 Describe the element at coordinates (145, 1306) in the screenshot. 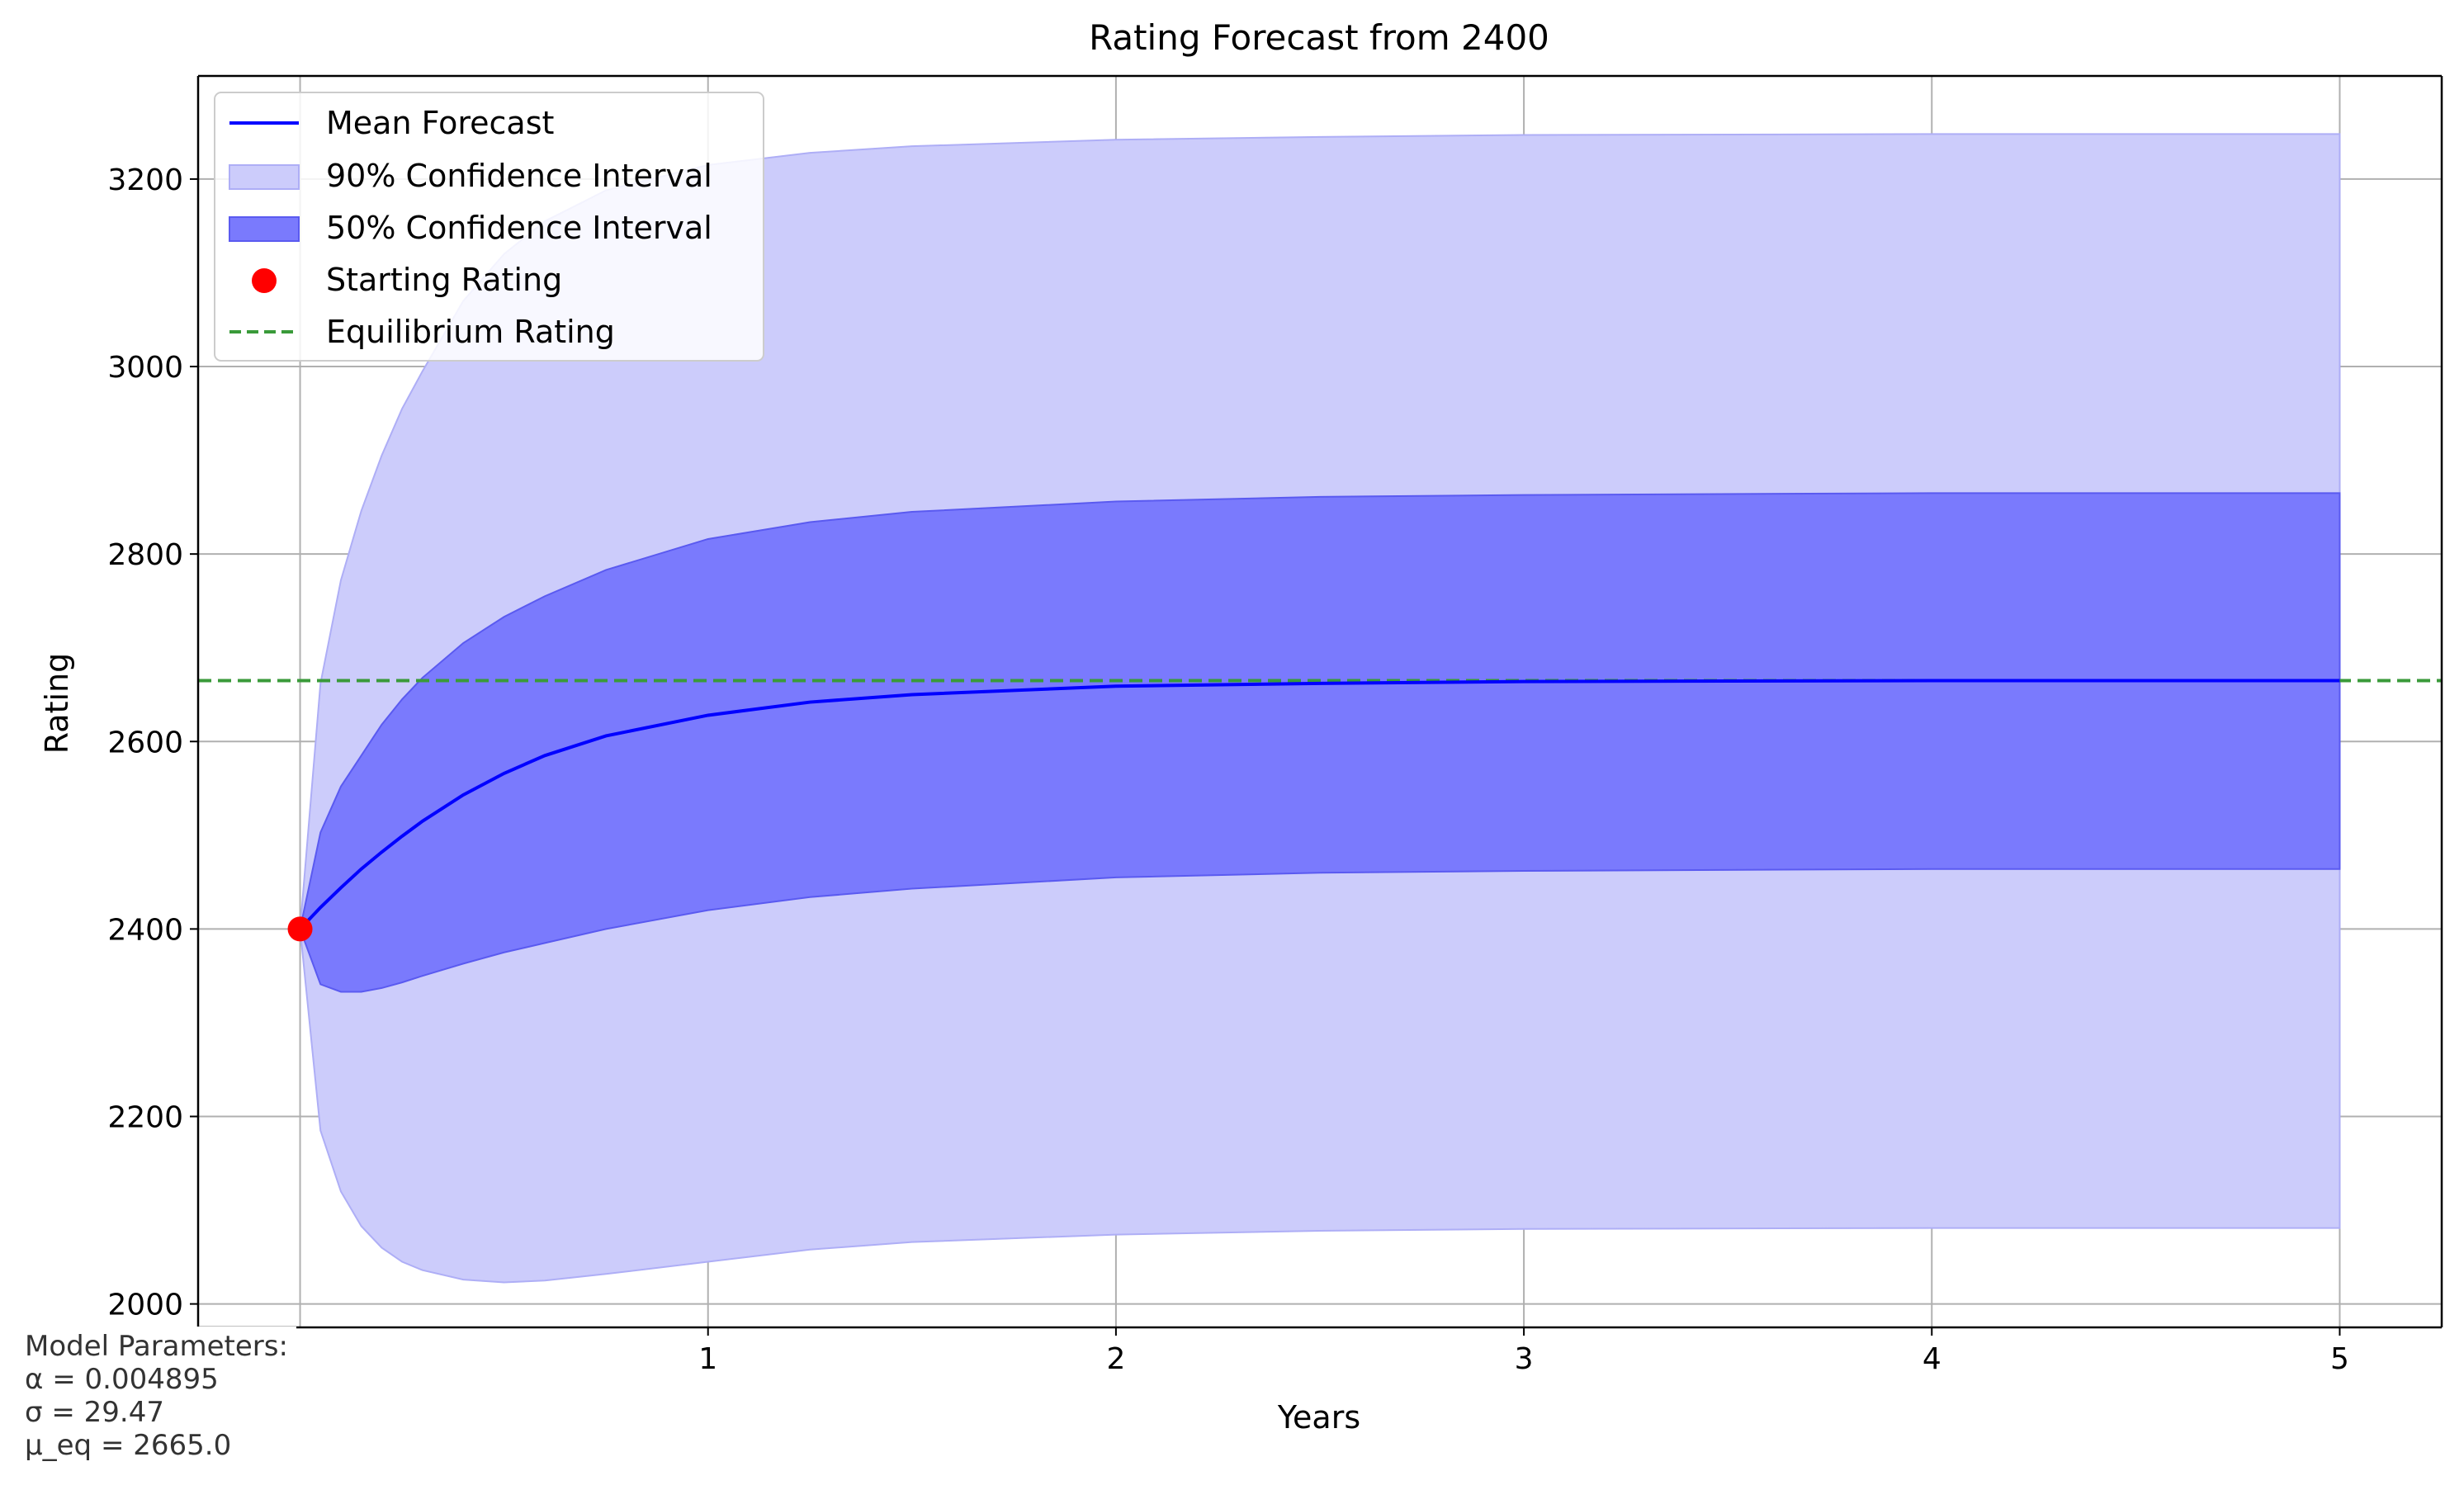

I see `y-tick-label: 2000` at that location.